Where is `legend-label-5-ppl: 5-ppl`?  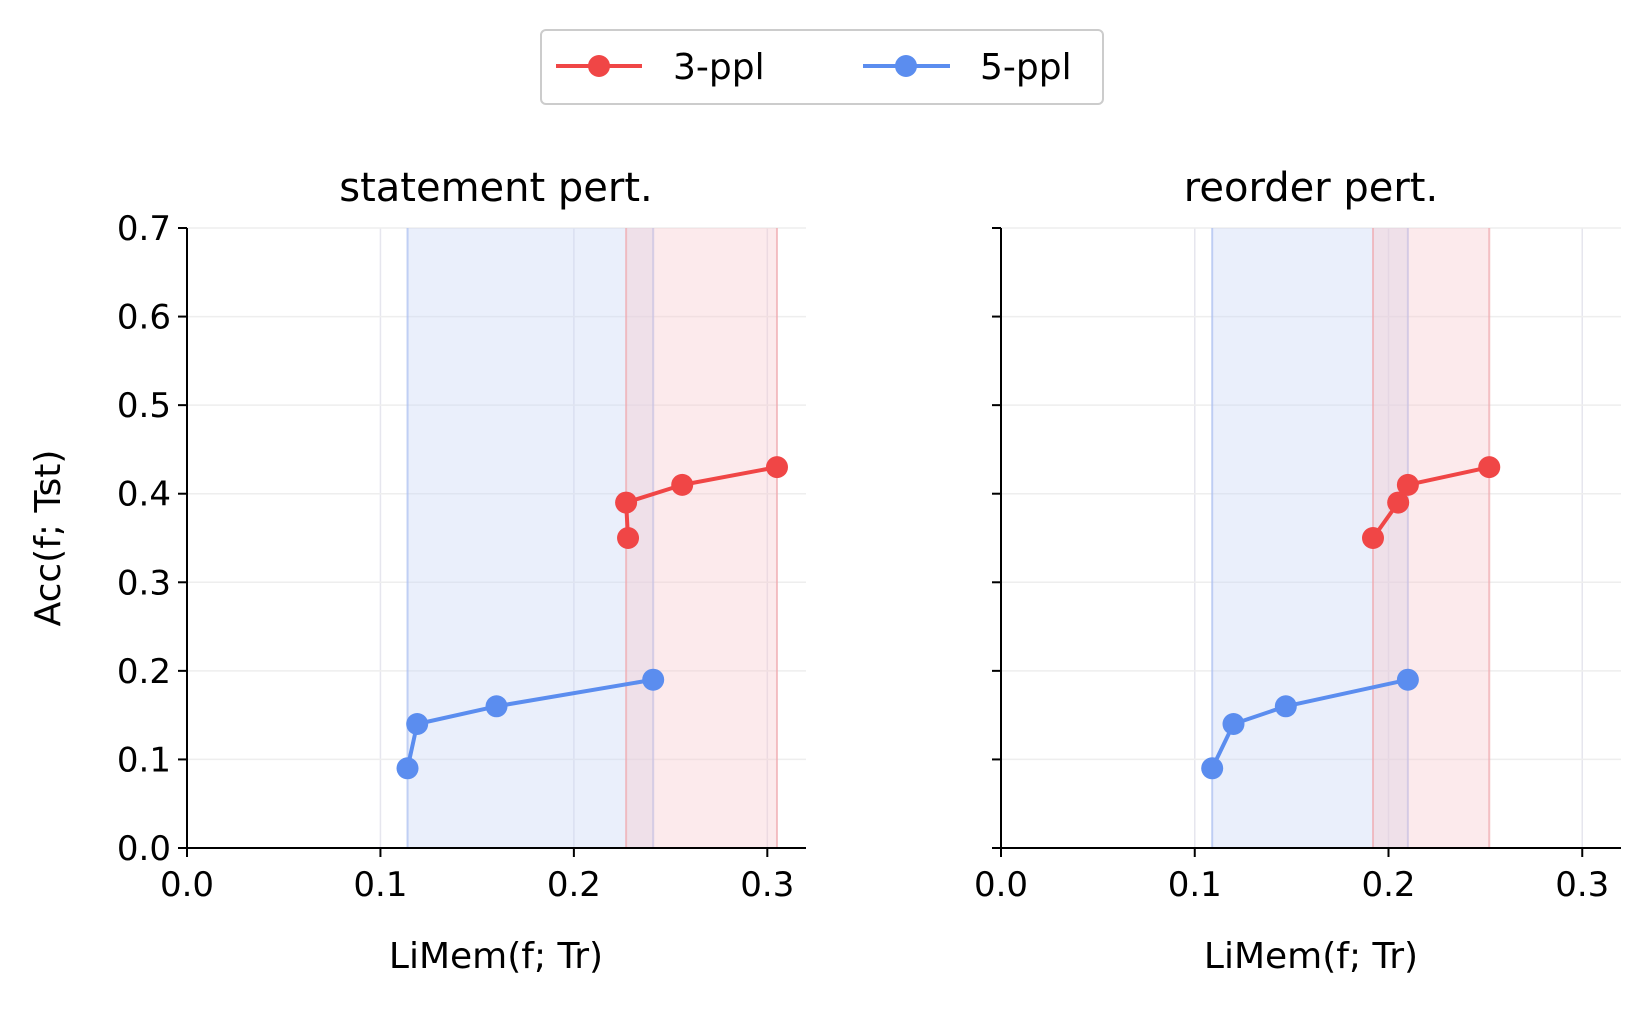
legend-label-5-ppl: 5-ppl is located at coordinates (1026, 67).